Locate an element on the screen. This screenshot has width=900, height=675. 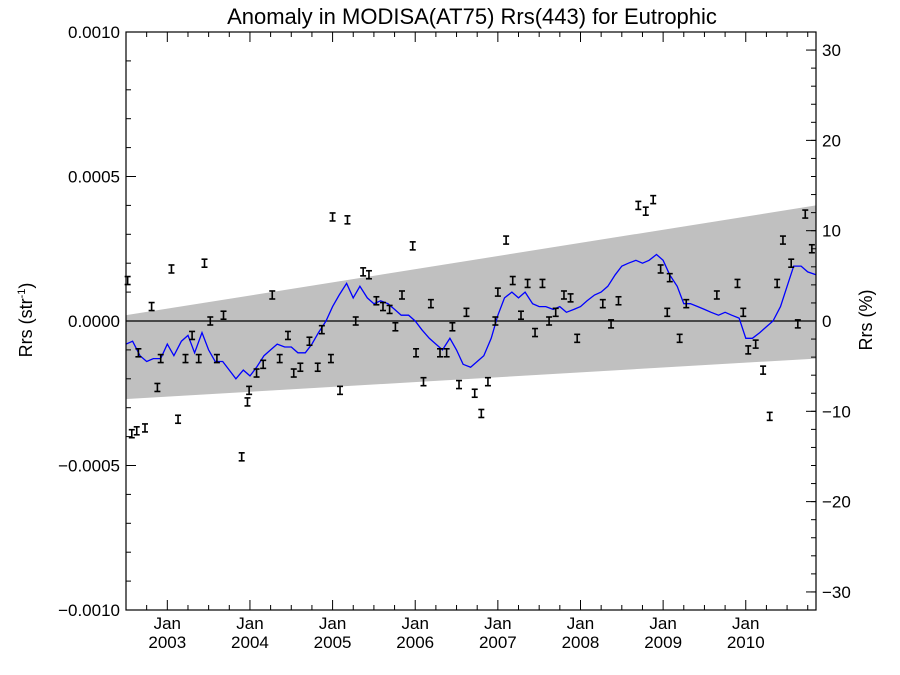
left-tick-label: −0.0010 is located at coordinates (89, 610).